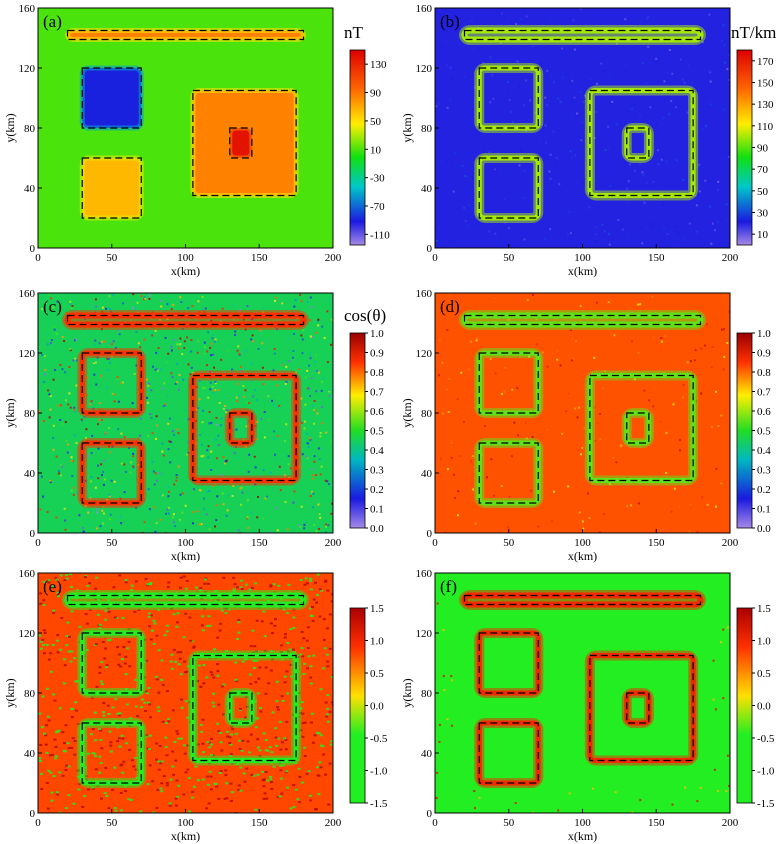  I want to click on colorbar-tick-label: -70, so click(377, 207).